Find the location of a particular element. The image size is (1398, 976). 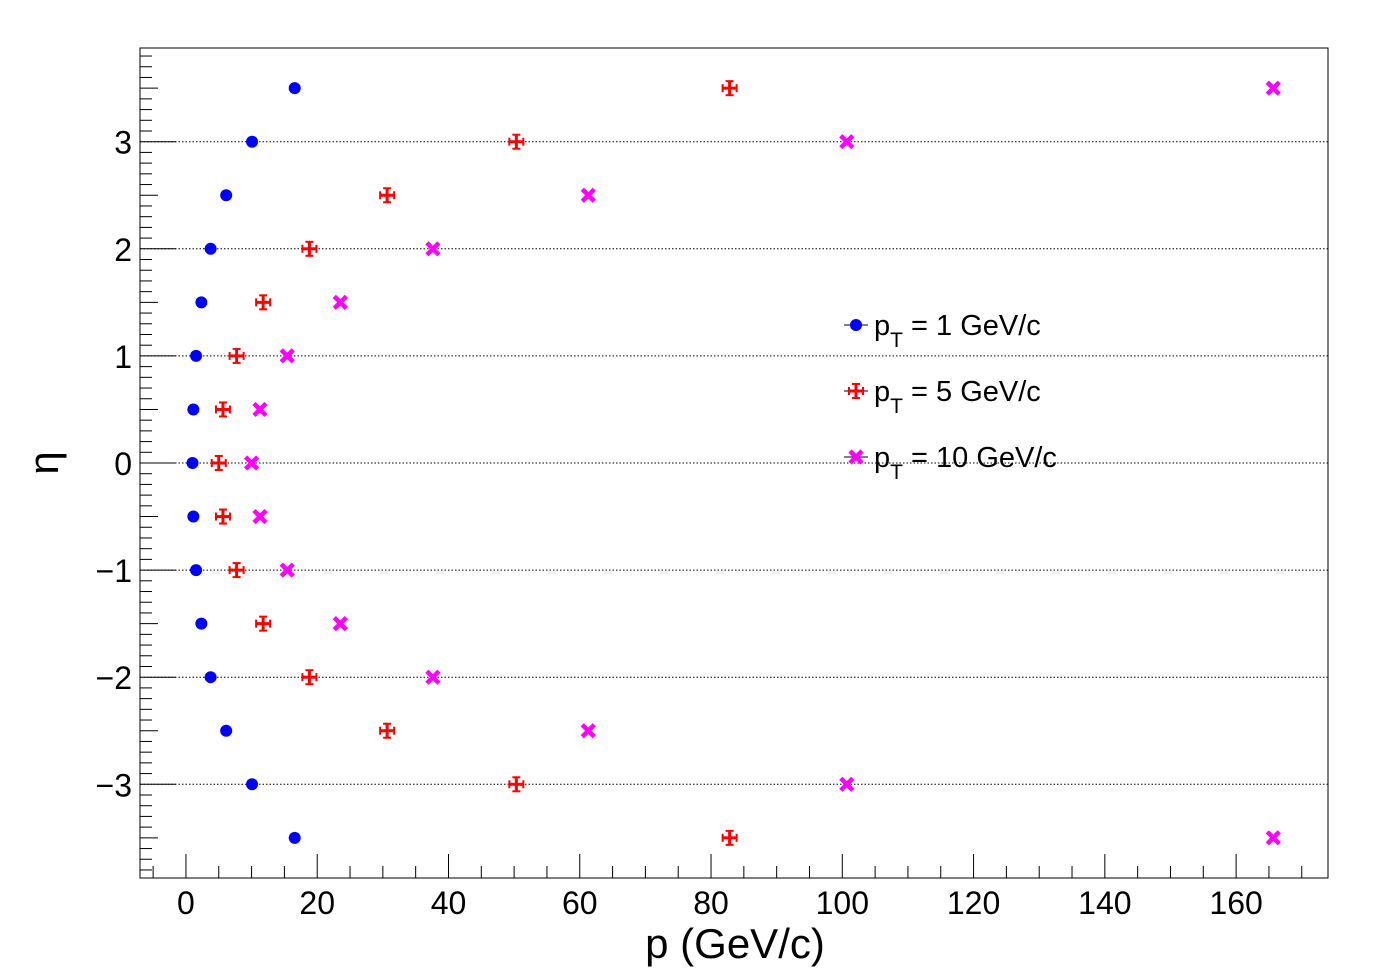

legend-item: pT = 10 GeV/c is located at coordinates (950, 463).